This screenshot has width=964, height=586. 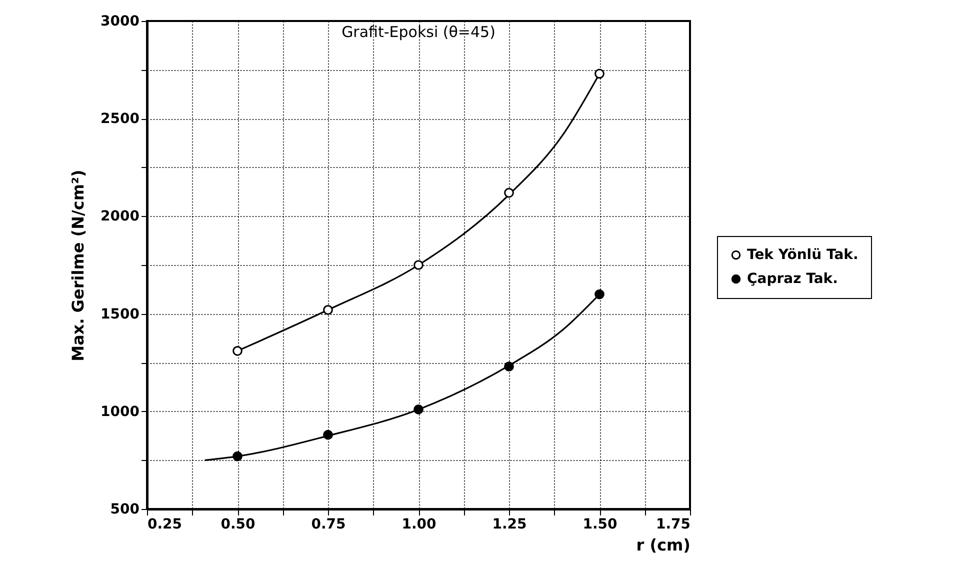 I want to click on legend-label: Tek Yönlü Tak., so click(x=802, y=255).